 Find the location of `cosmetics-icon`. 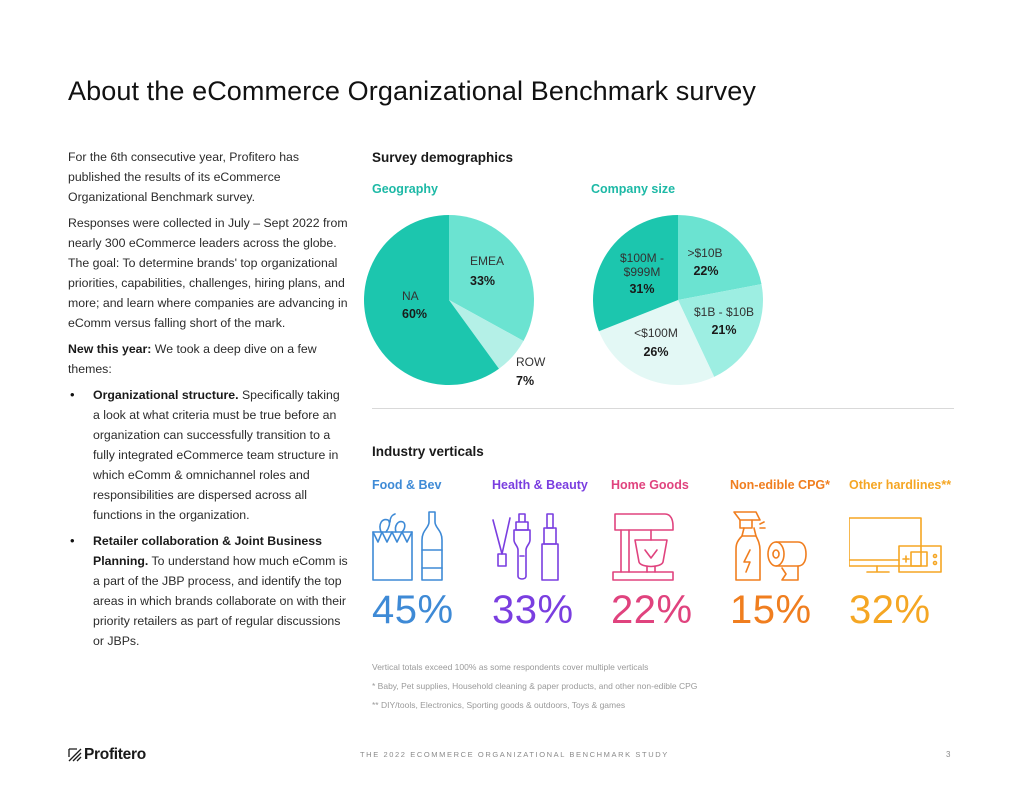

cosmetics-icon is located at coordinates (525, 547).